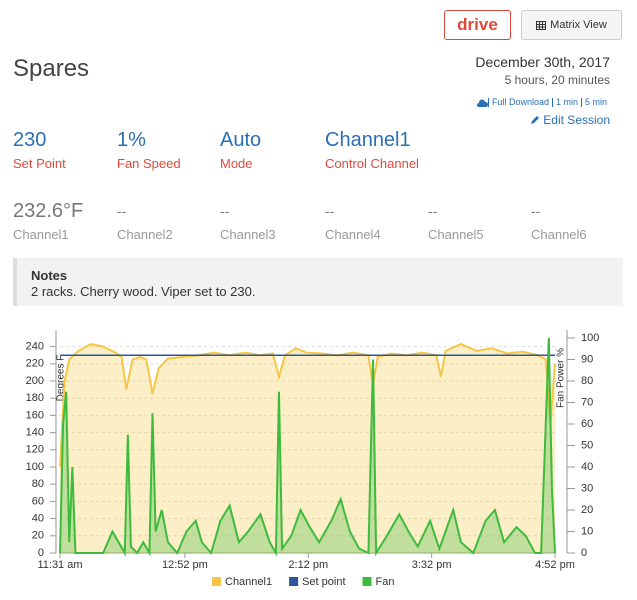  I want to click on x-tick-label: 4:52 pm, so click(555, 565).